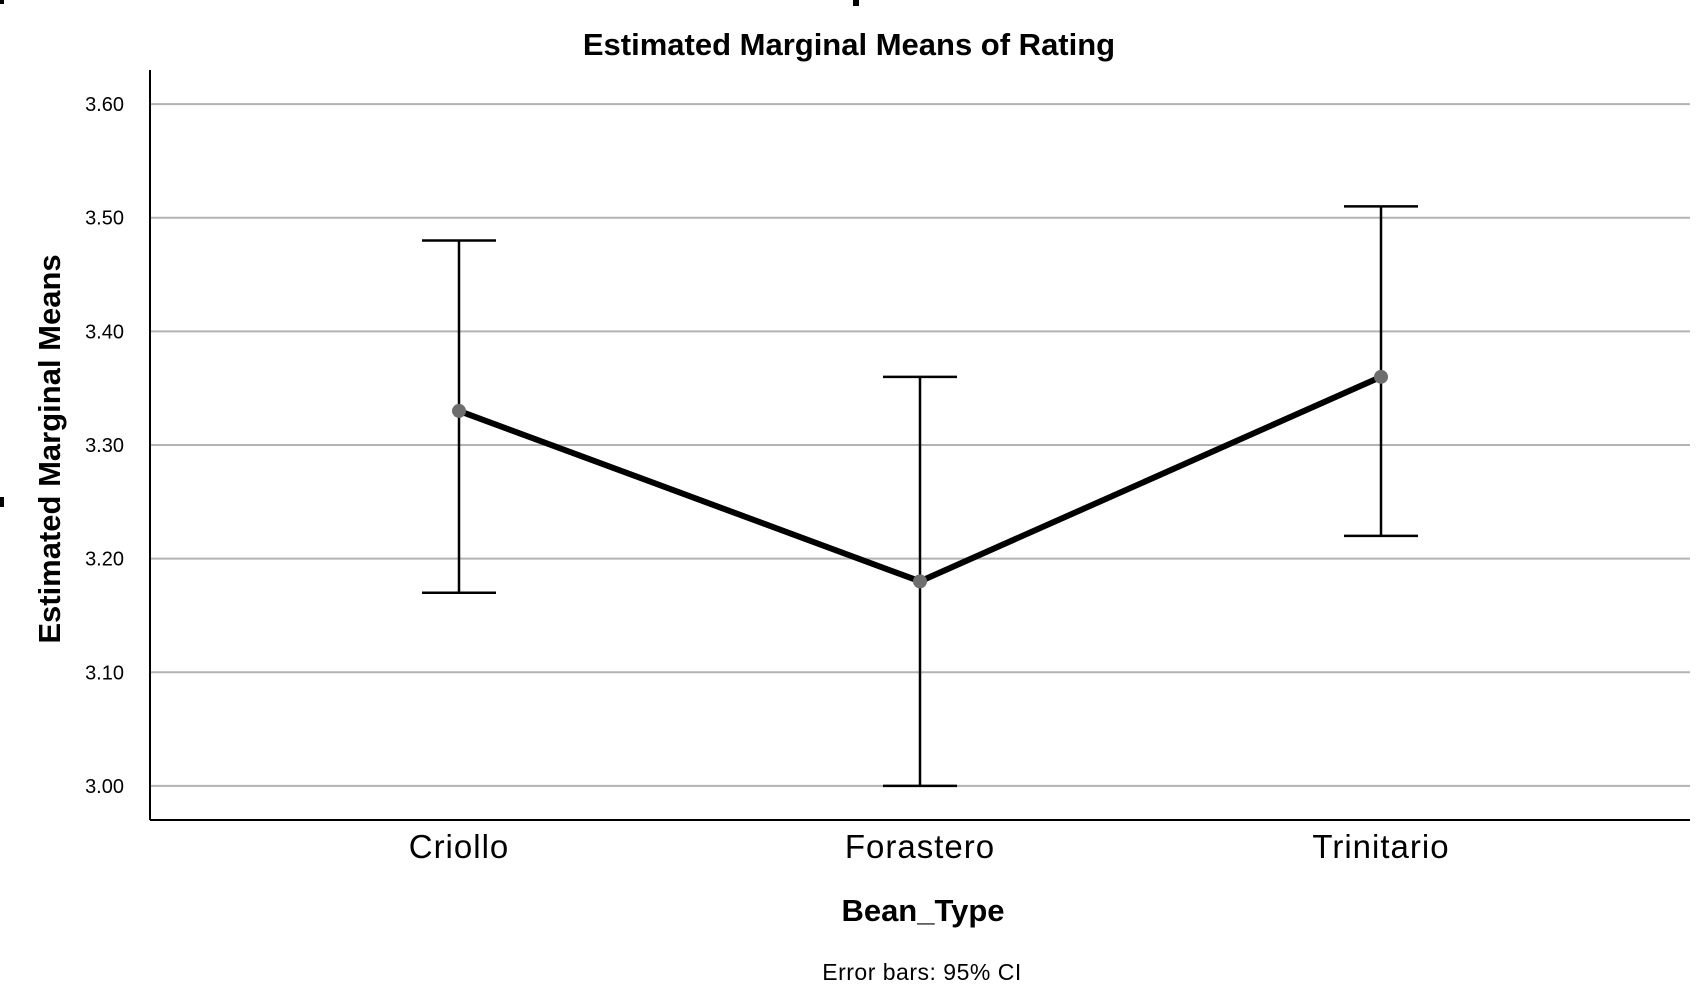 This screenshot has width=1698, height=994. Describe the element at coordinates (920, 846) in the screenshot. I see `x-tick-label-forastero: Forastero` at that location.